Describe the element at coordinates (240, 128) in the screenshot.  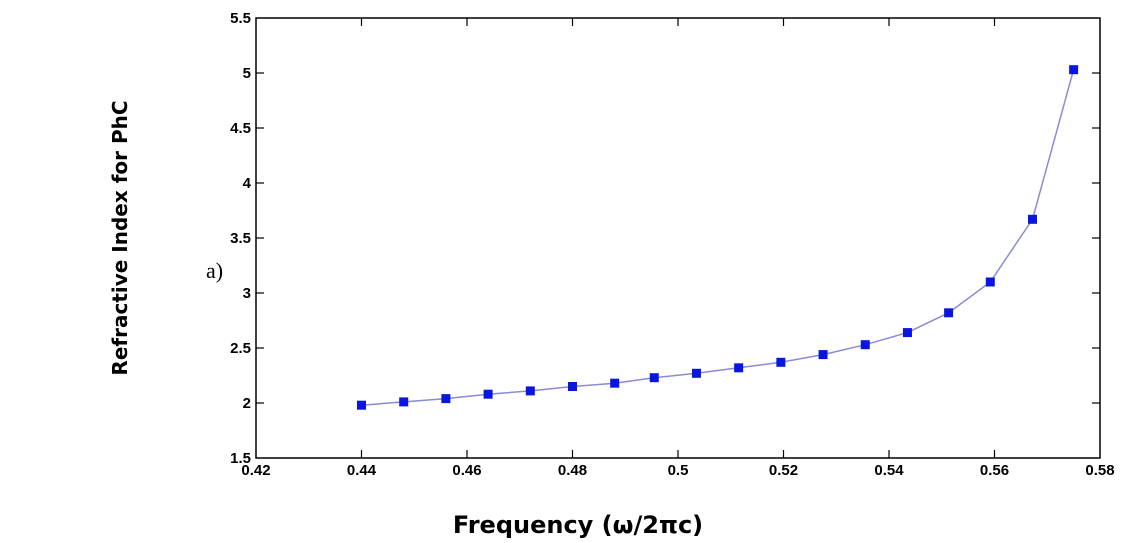
I see `y-tick-label: 4.5` at that location.